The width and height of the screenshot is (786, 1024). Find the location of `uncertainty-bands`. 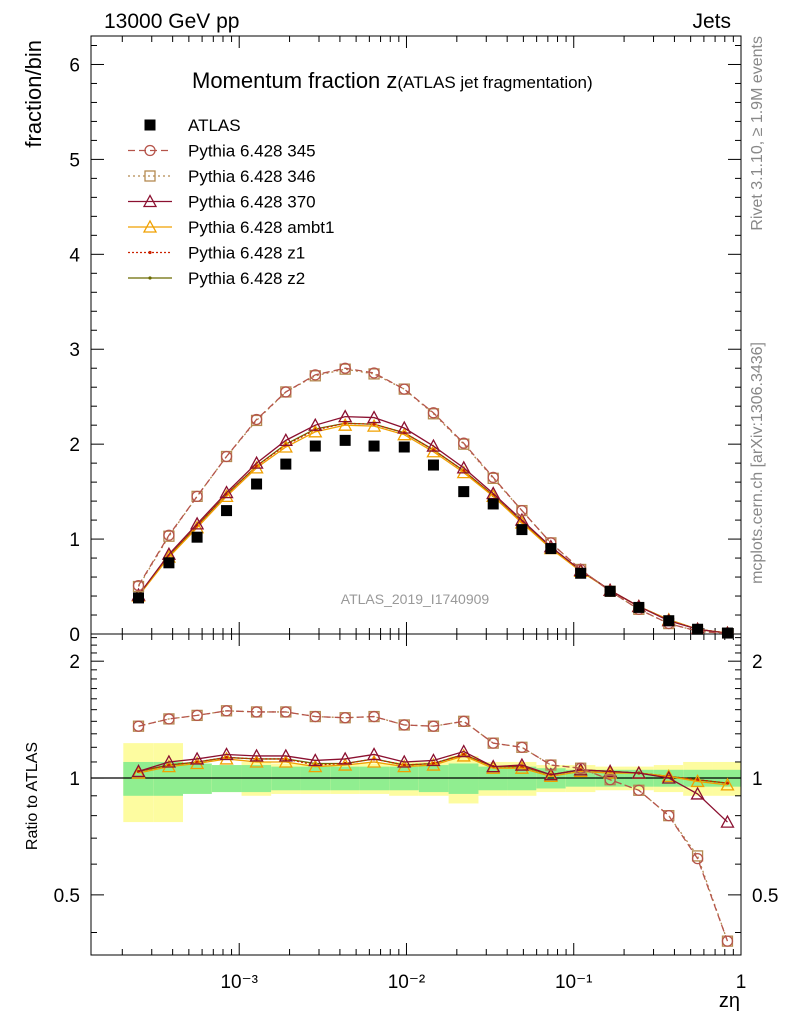

uncertainty-bands is located at coordinates (432, 783).